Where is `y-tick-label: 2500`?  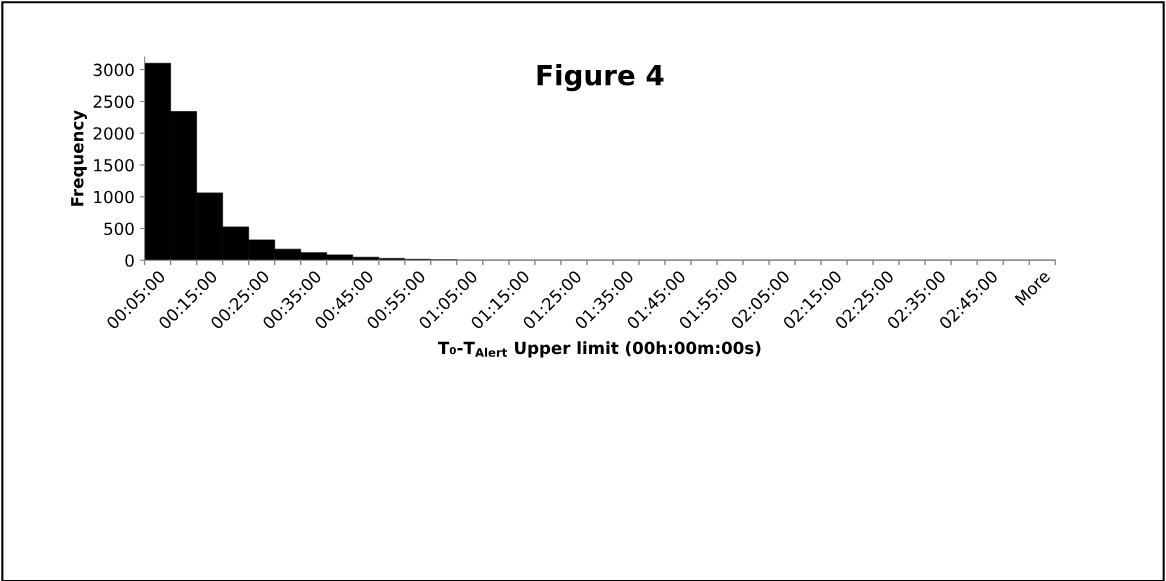 y-tick-label: 2500 is located at coordinates (113, 101).